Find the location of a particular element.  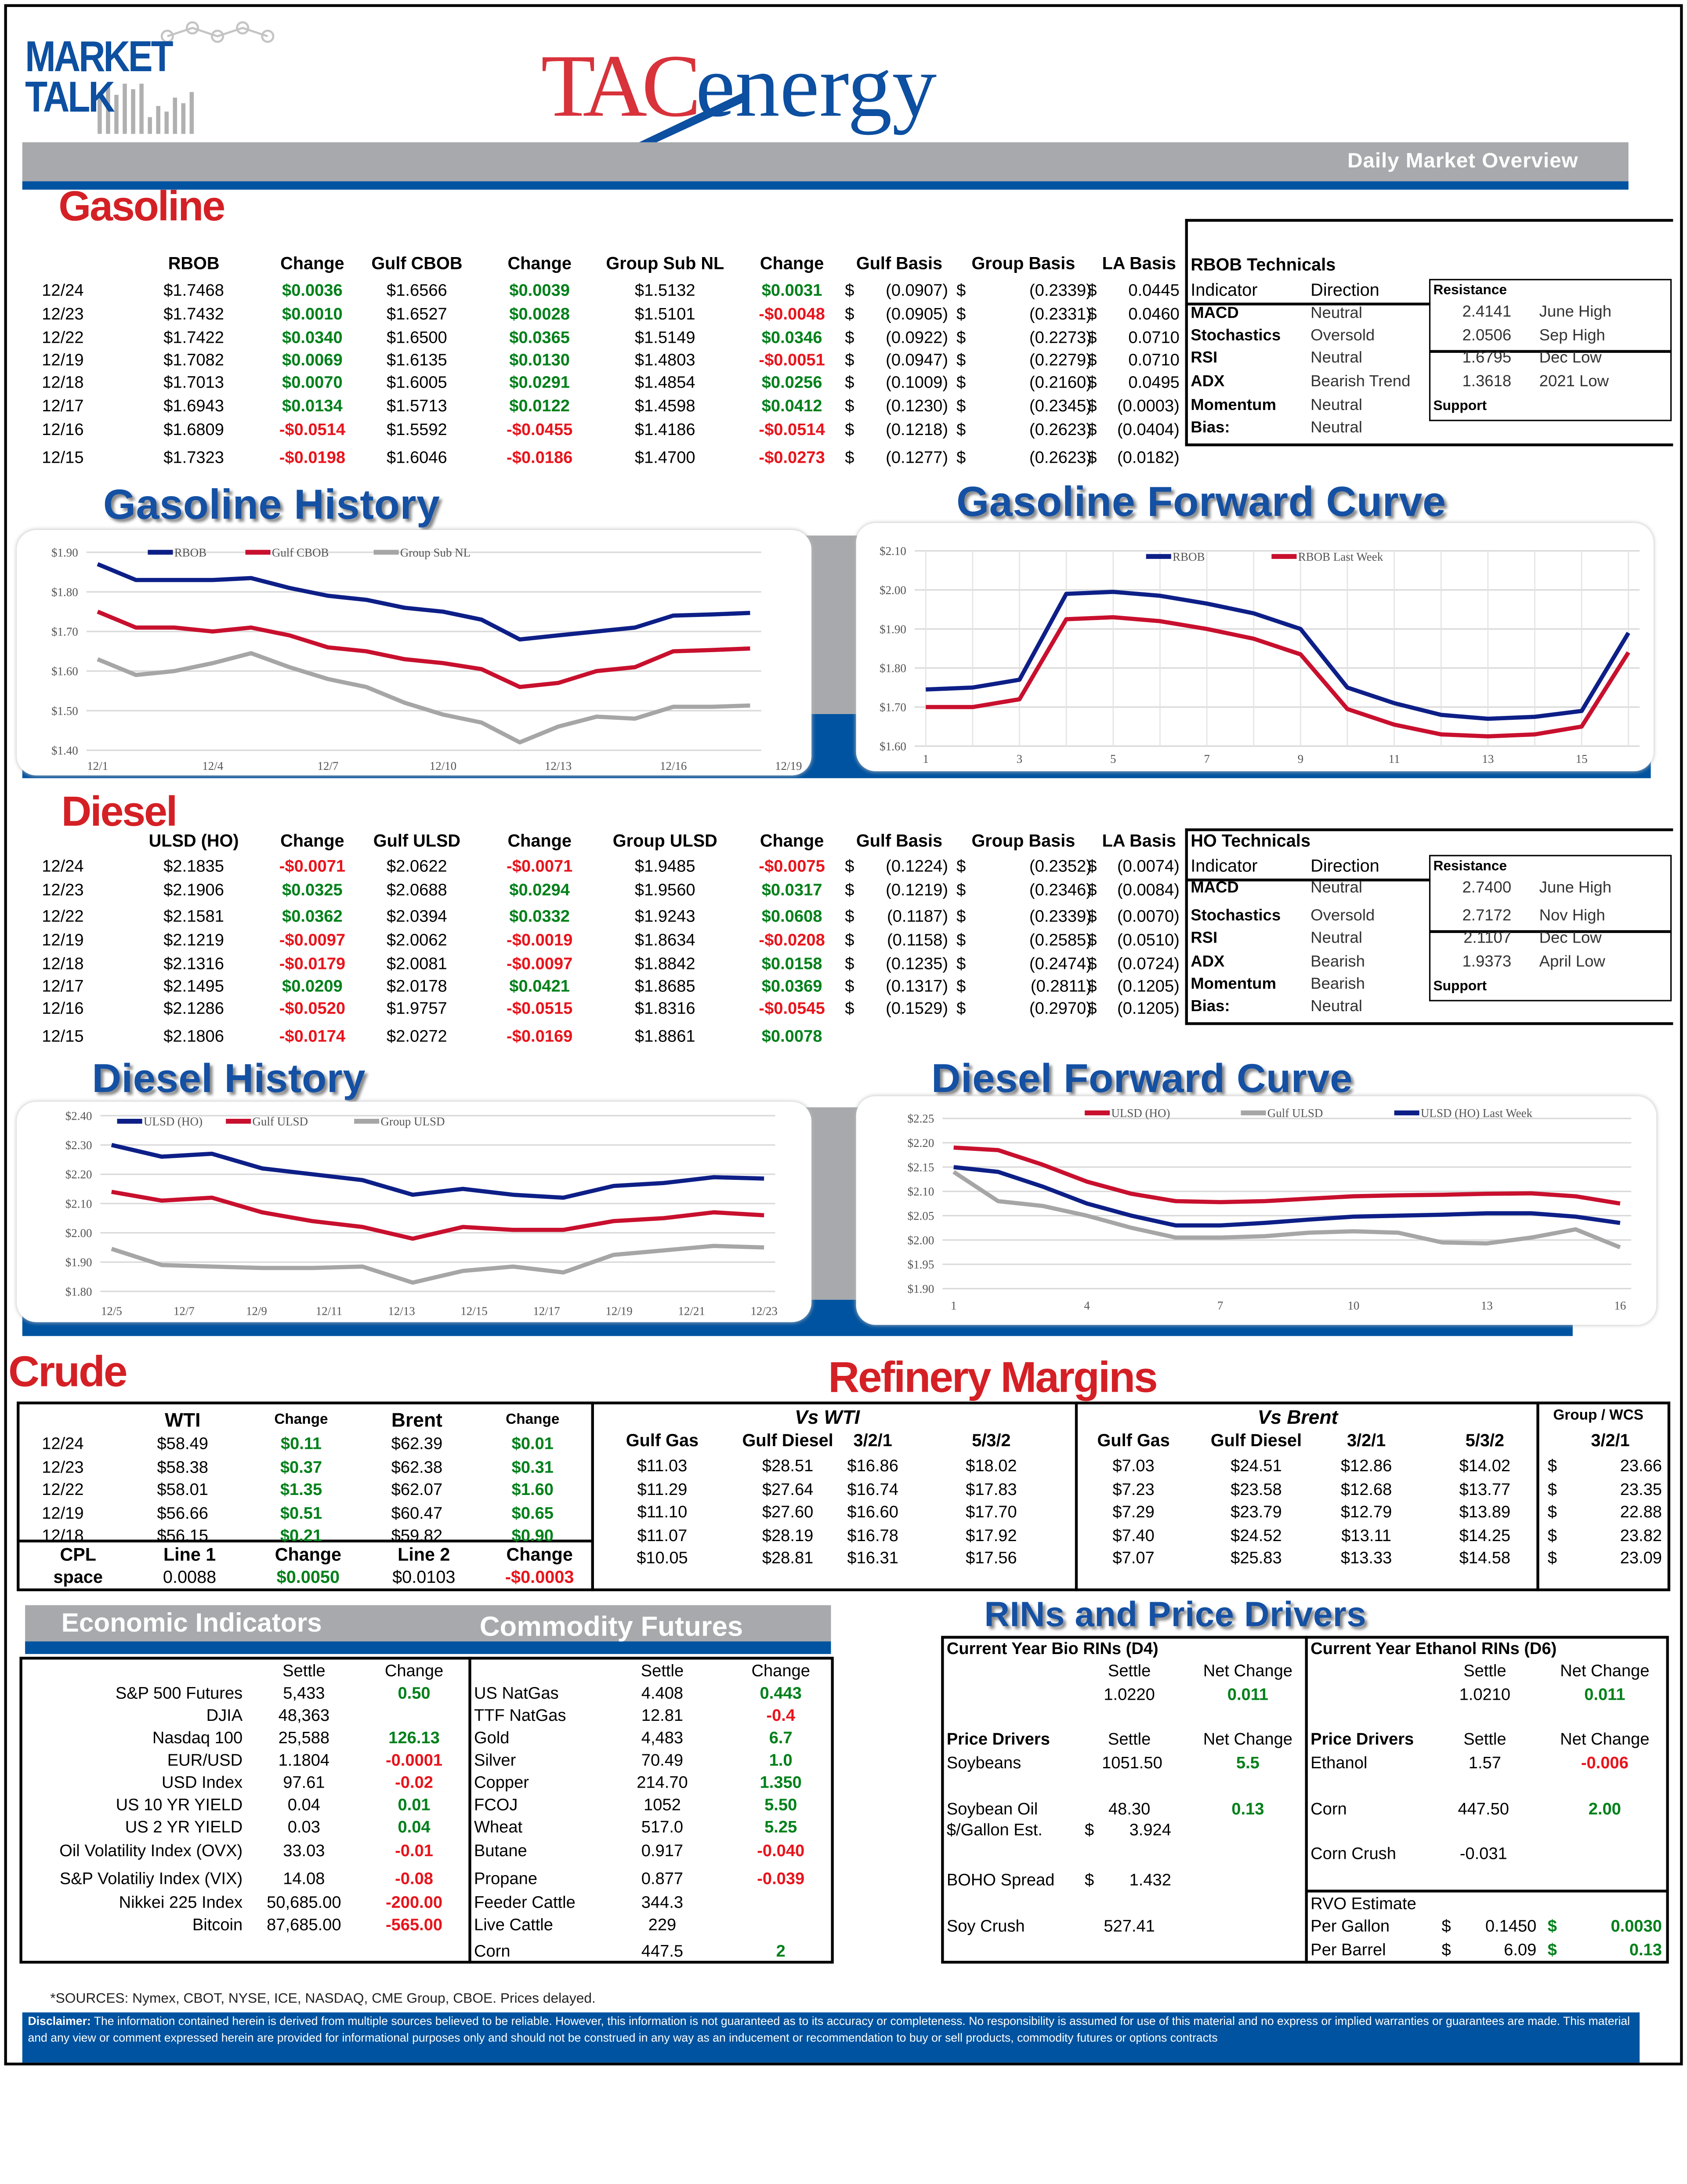

legend-label: RBOB is located at coordinates (1189, 556).